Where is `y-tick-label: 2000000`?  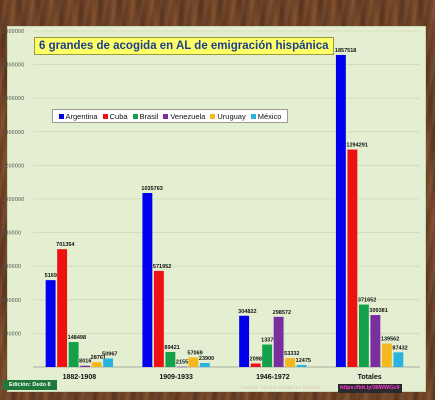 y-tick-label: 2000000 is located at coordinates (13, 32).